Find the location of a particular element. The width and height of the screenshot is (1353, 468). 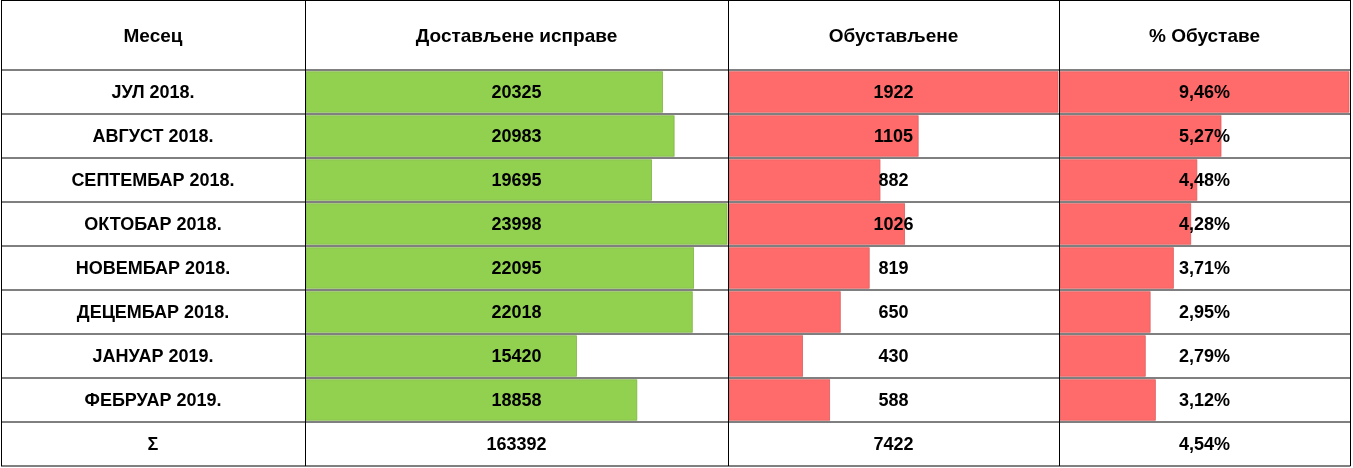

data-label: 3,12% is located at coordinates (1204, 400).